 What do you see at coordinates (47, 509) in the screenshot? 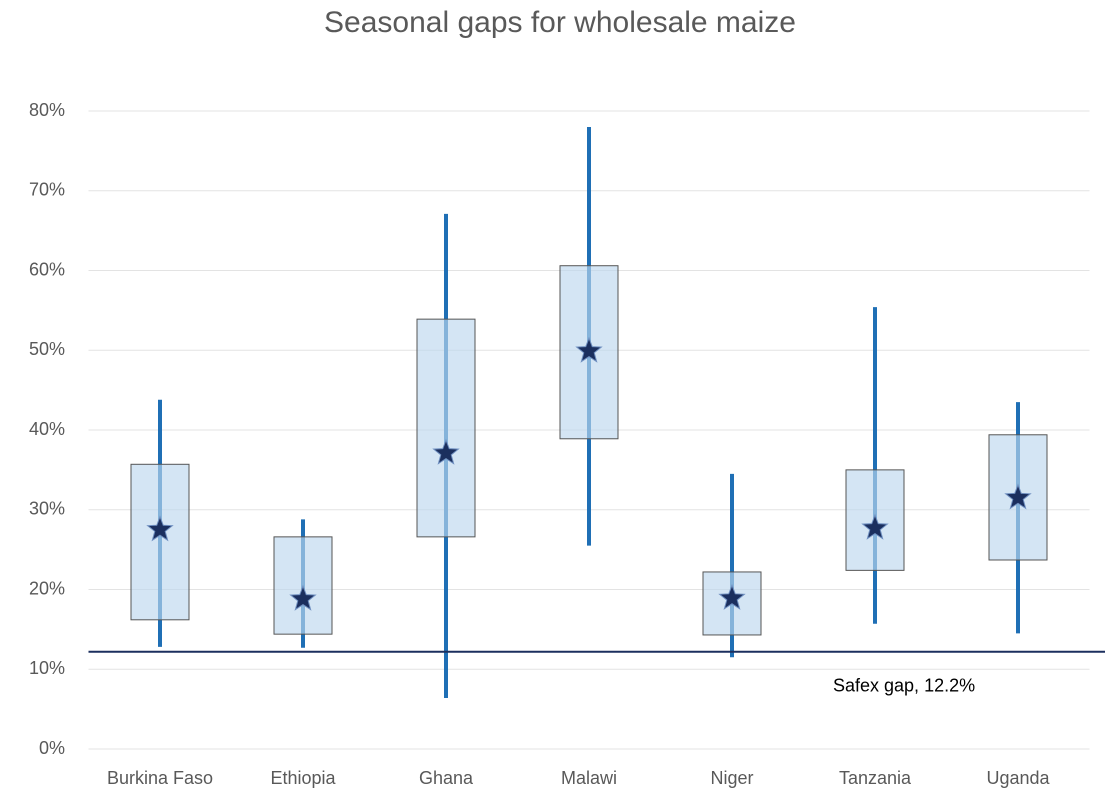
I see `y-tick-label: 30%` at bounding box center [47, 509].